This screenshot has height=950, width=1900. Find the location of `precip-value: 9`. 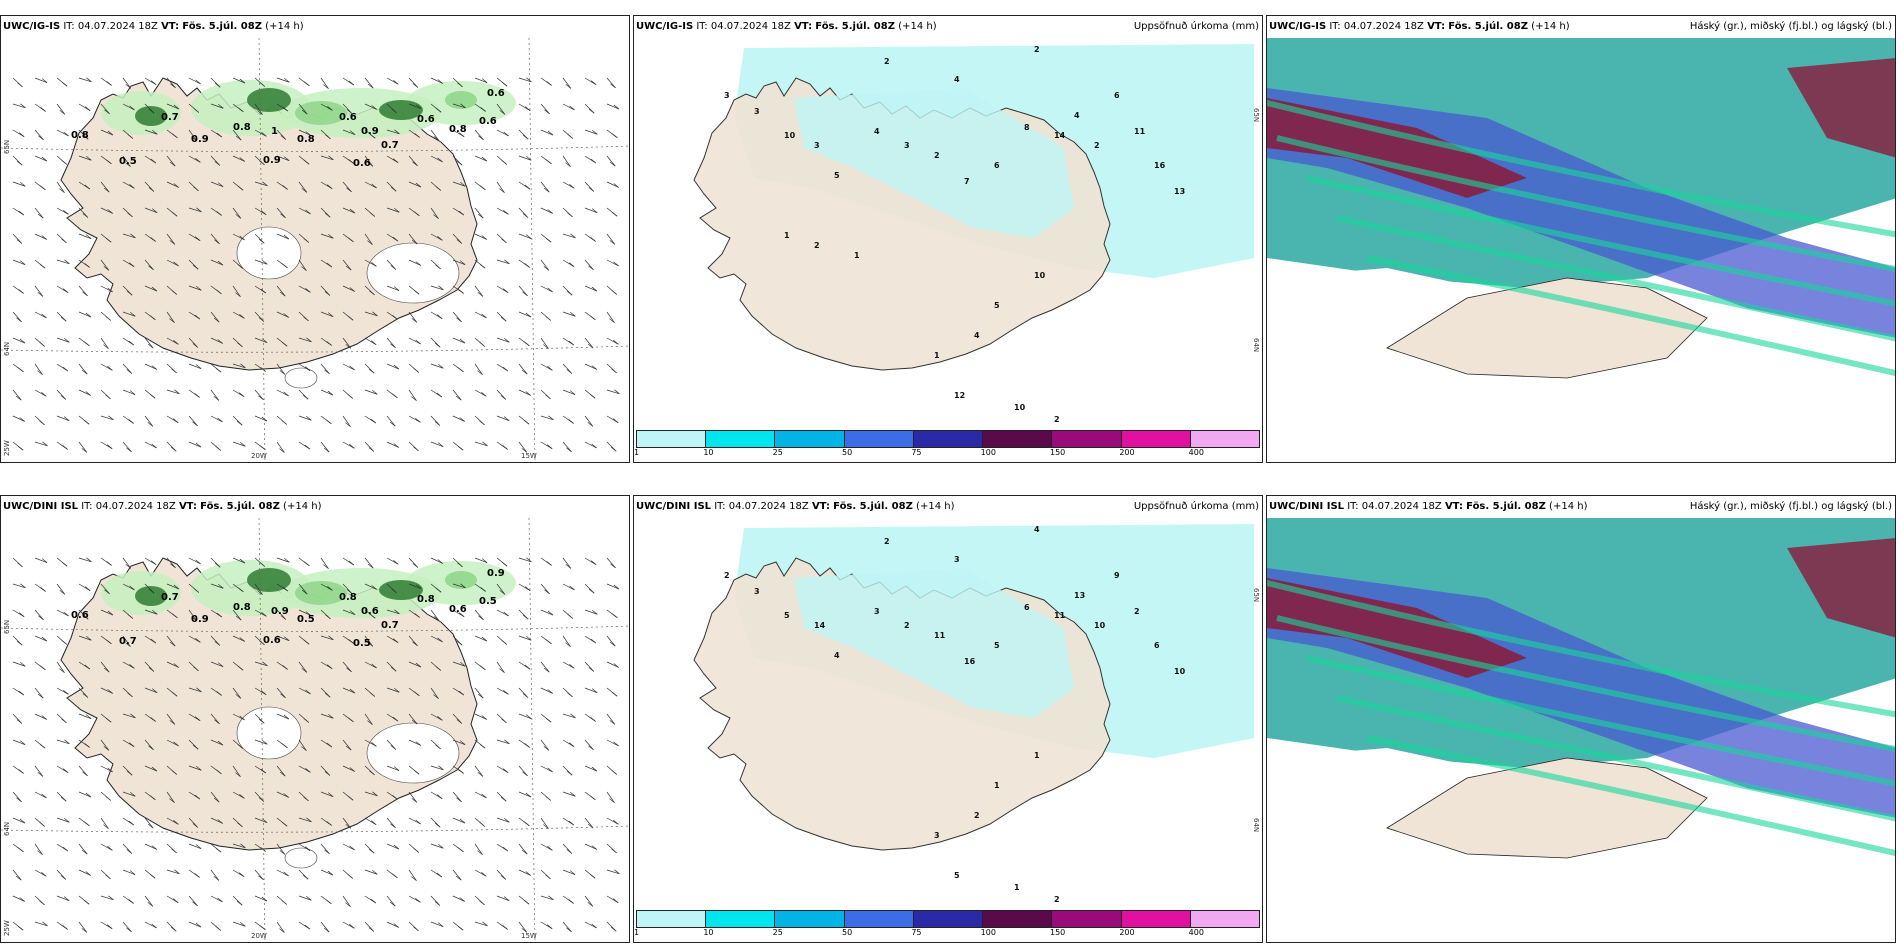

precip-value: 9 is located at coordinates (1117, 575).